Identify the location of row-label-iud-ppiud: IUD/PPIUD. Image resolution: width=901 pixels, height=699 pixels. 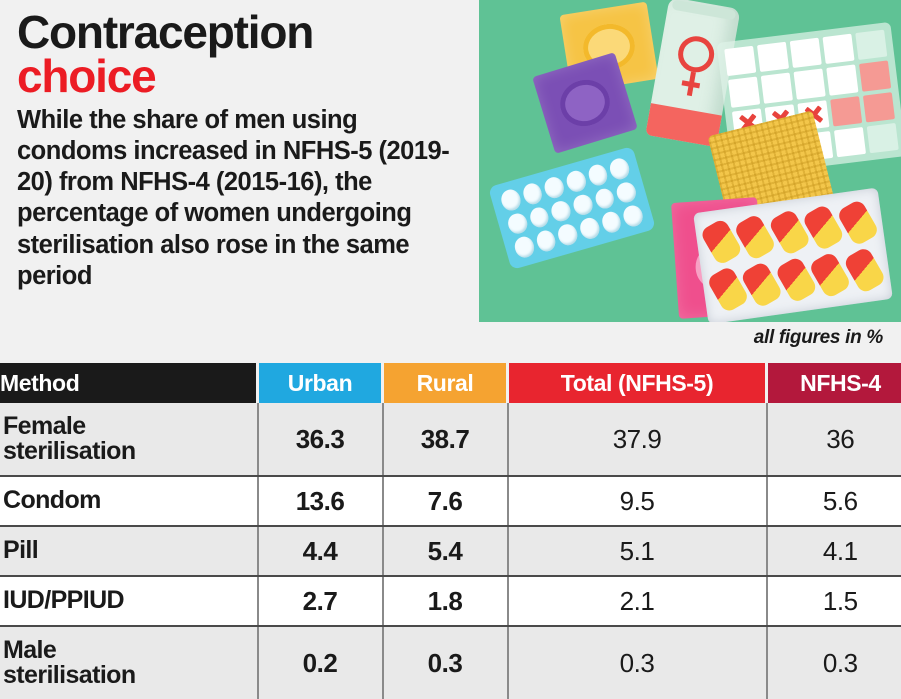
(129, 601).